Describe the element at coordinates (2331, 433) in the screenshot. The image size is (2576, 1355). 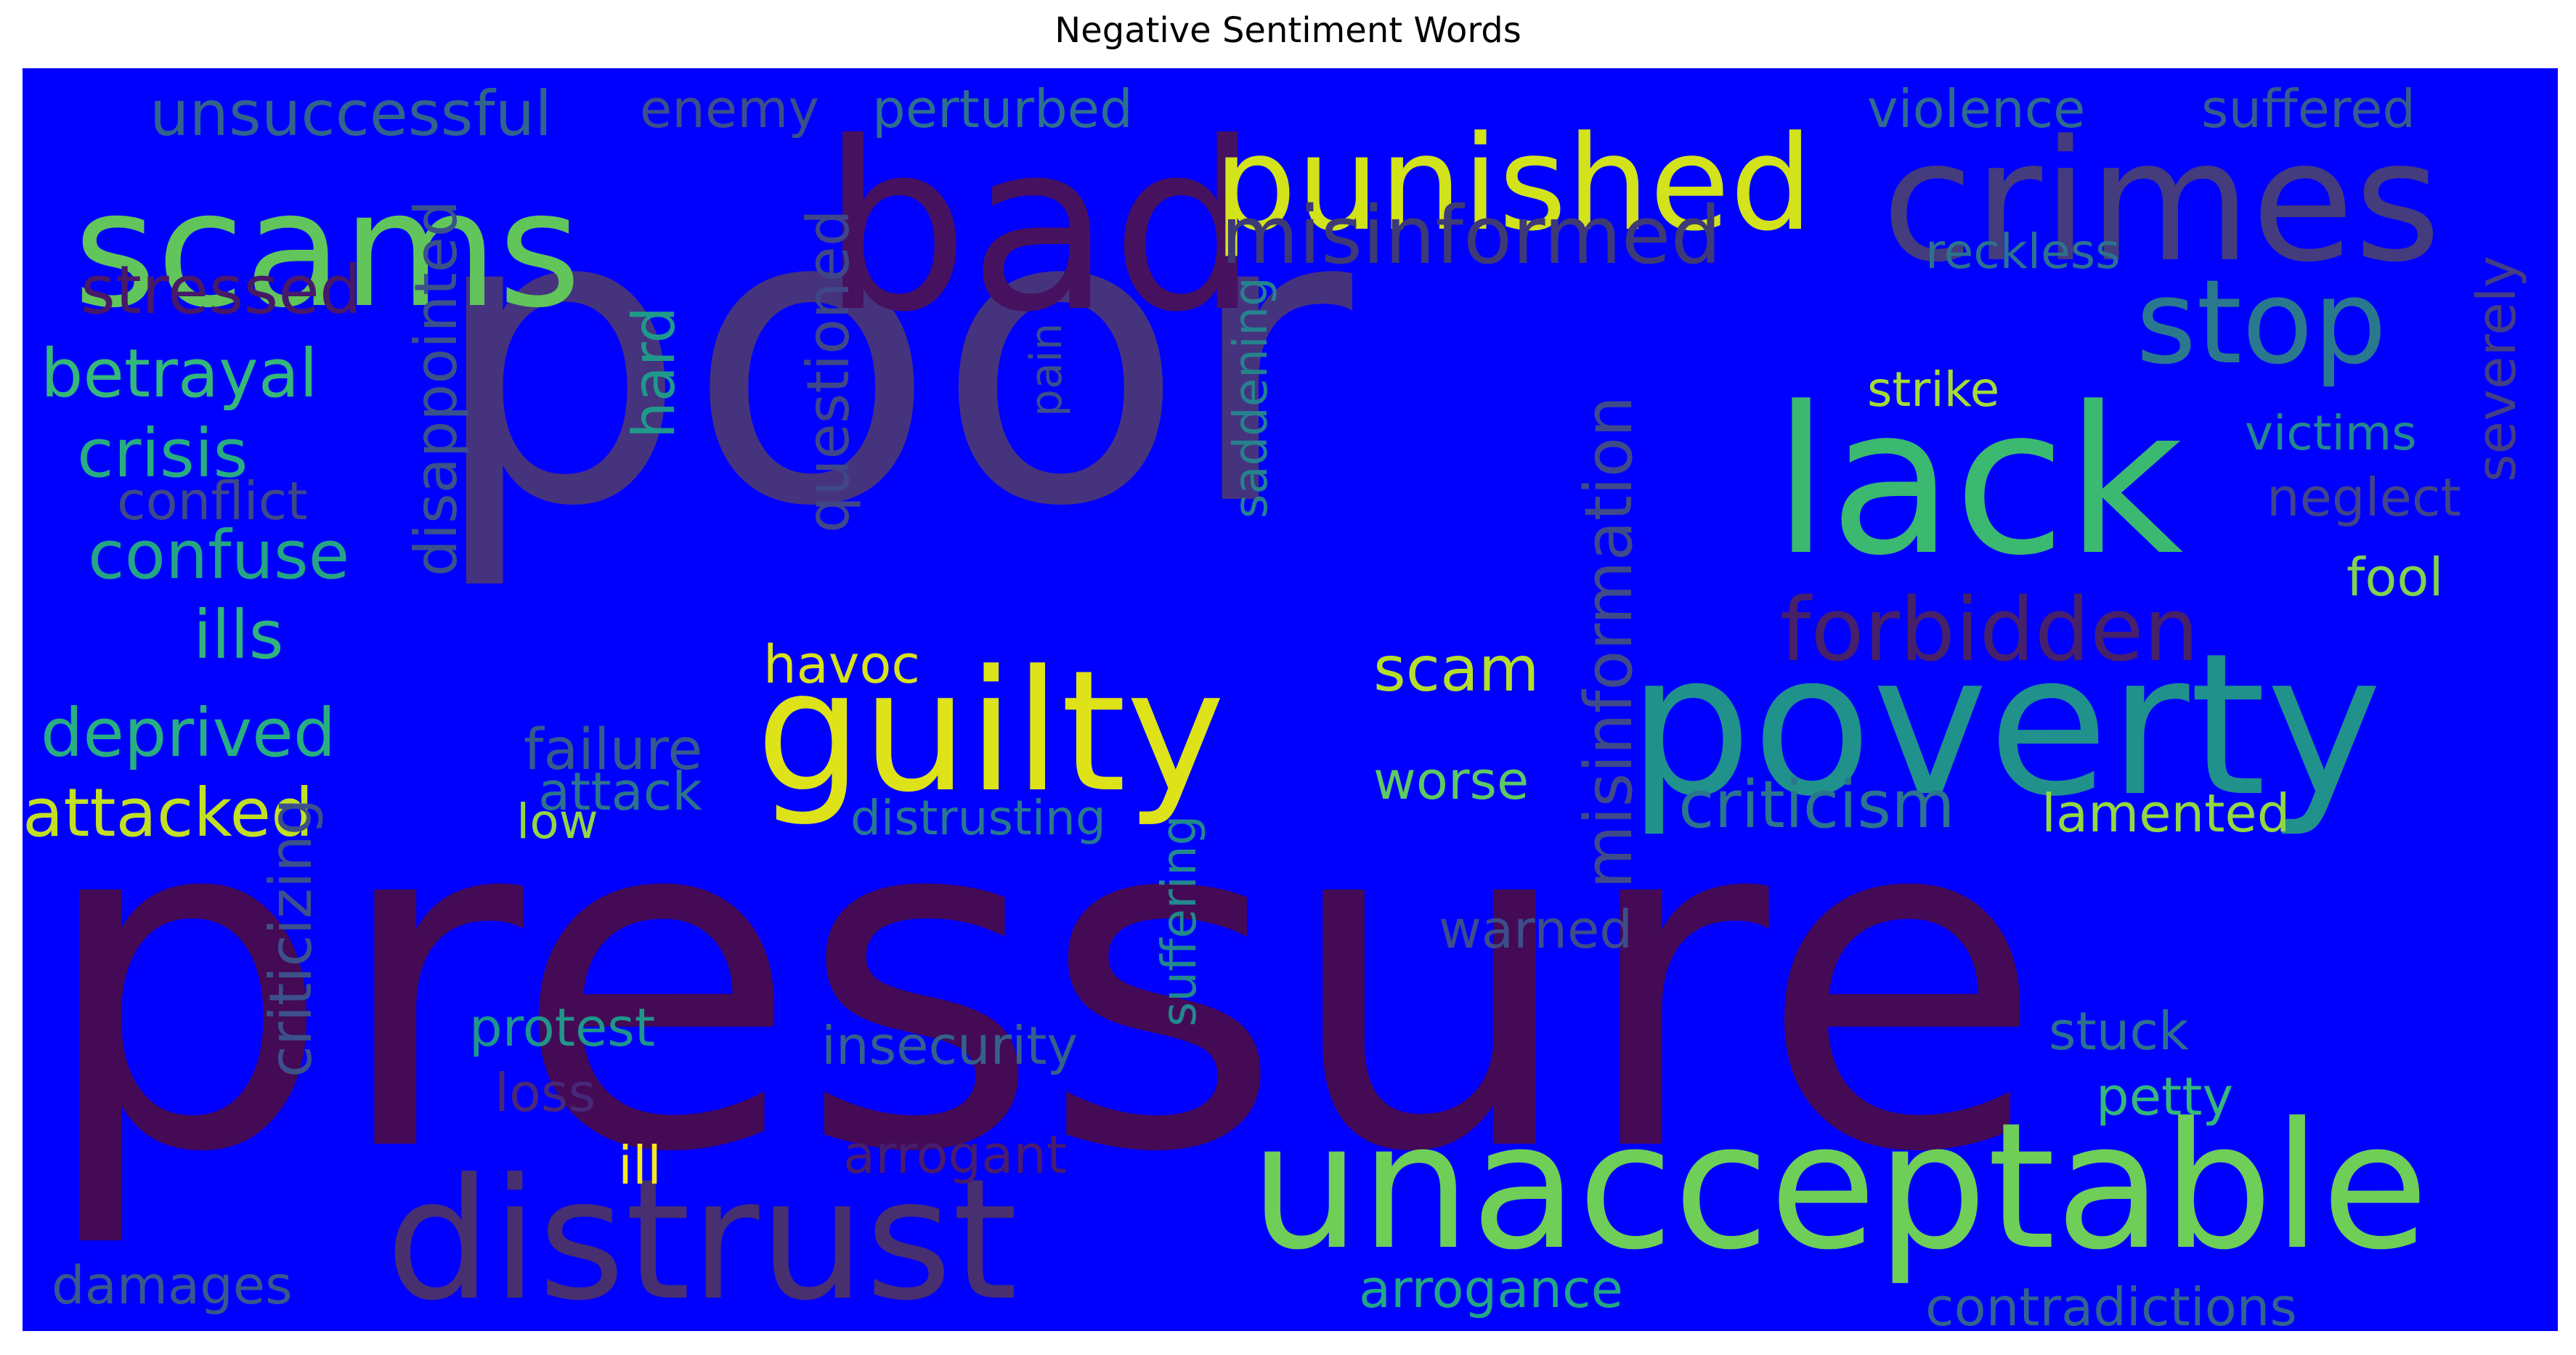
I see `cloud-word-victims: victims` at that location.